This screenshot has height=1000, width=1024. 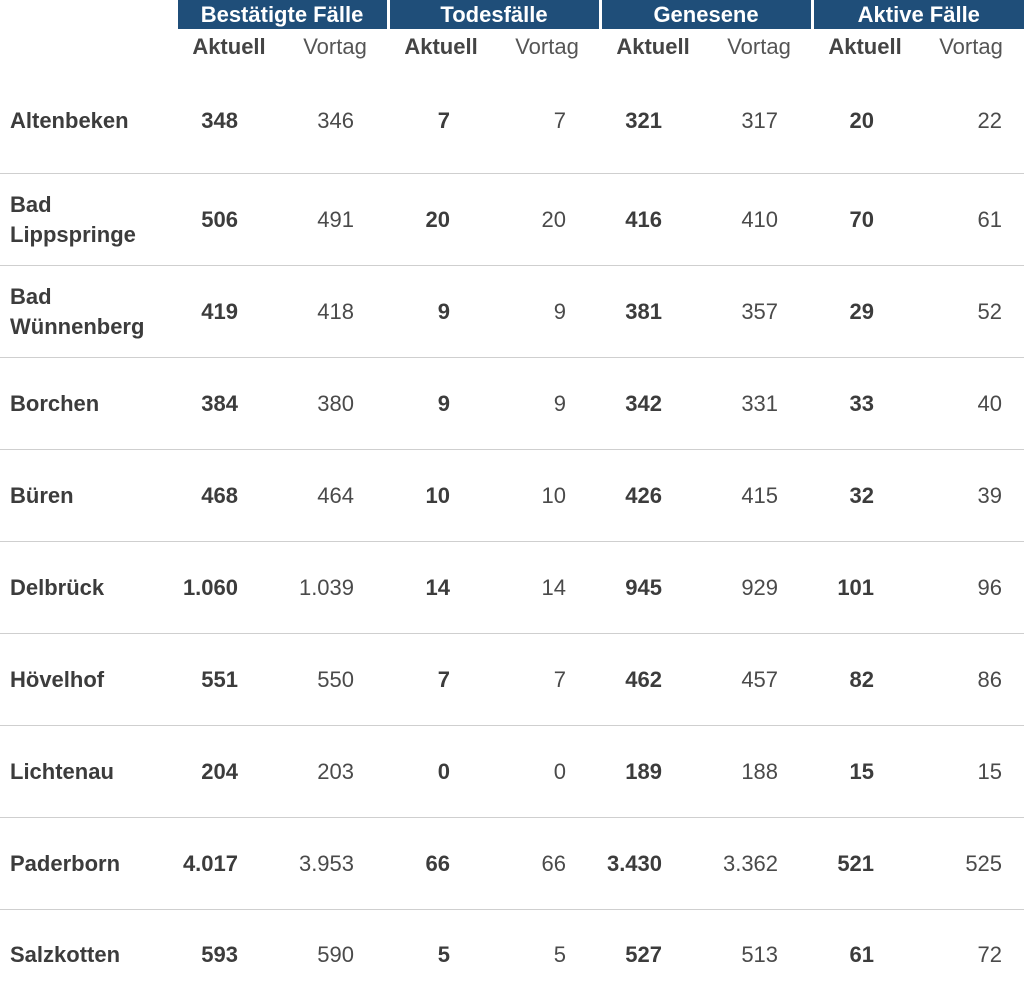 What do you see at coordinates (335, 588) in the screenshot?
I see `confirmed-previous: 1.039` at bounding box center [335, 588].